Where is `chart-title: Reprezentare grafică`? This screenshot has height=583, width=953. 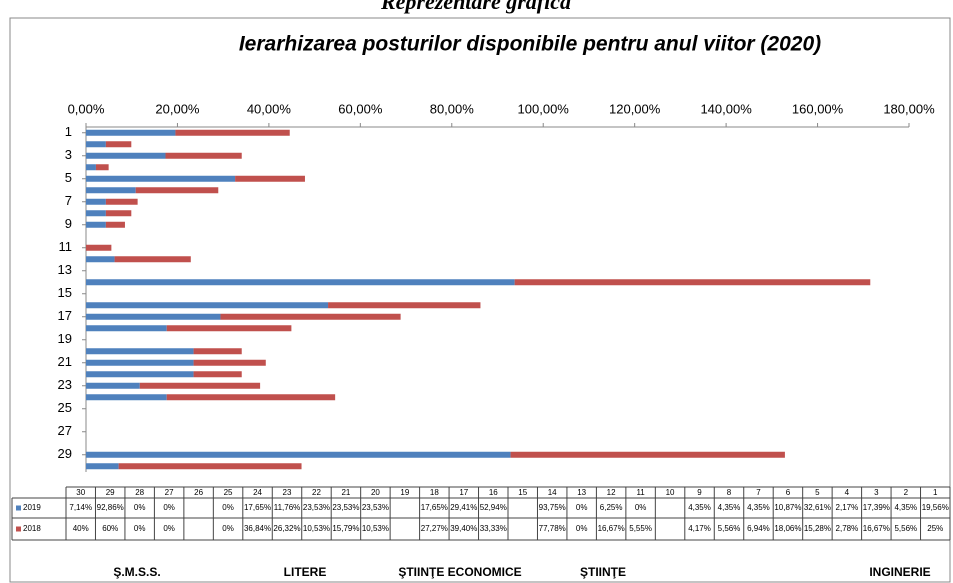
chart-title: Reprezentare grafică is located at coordinates (475, 7).